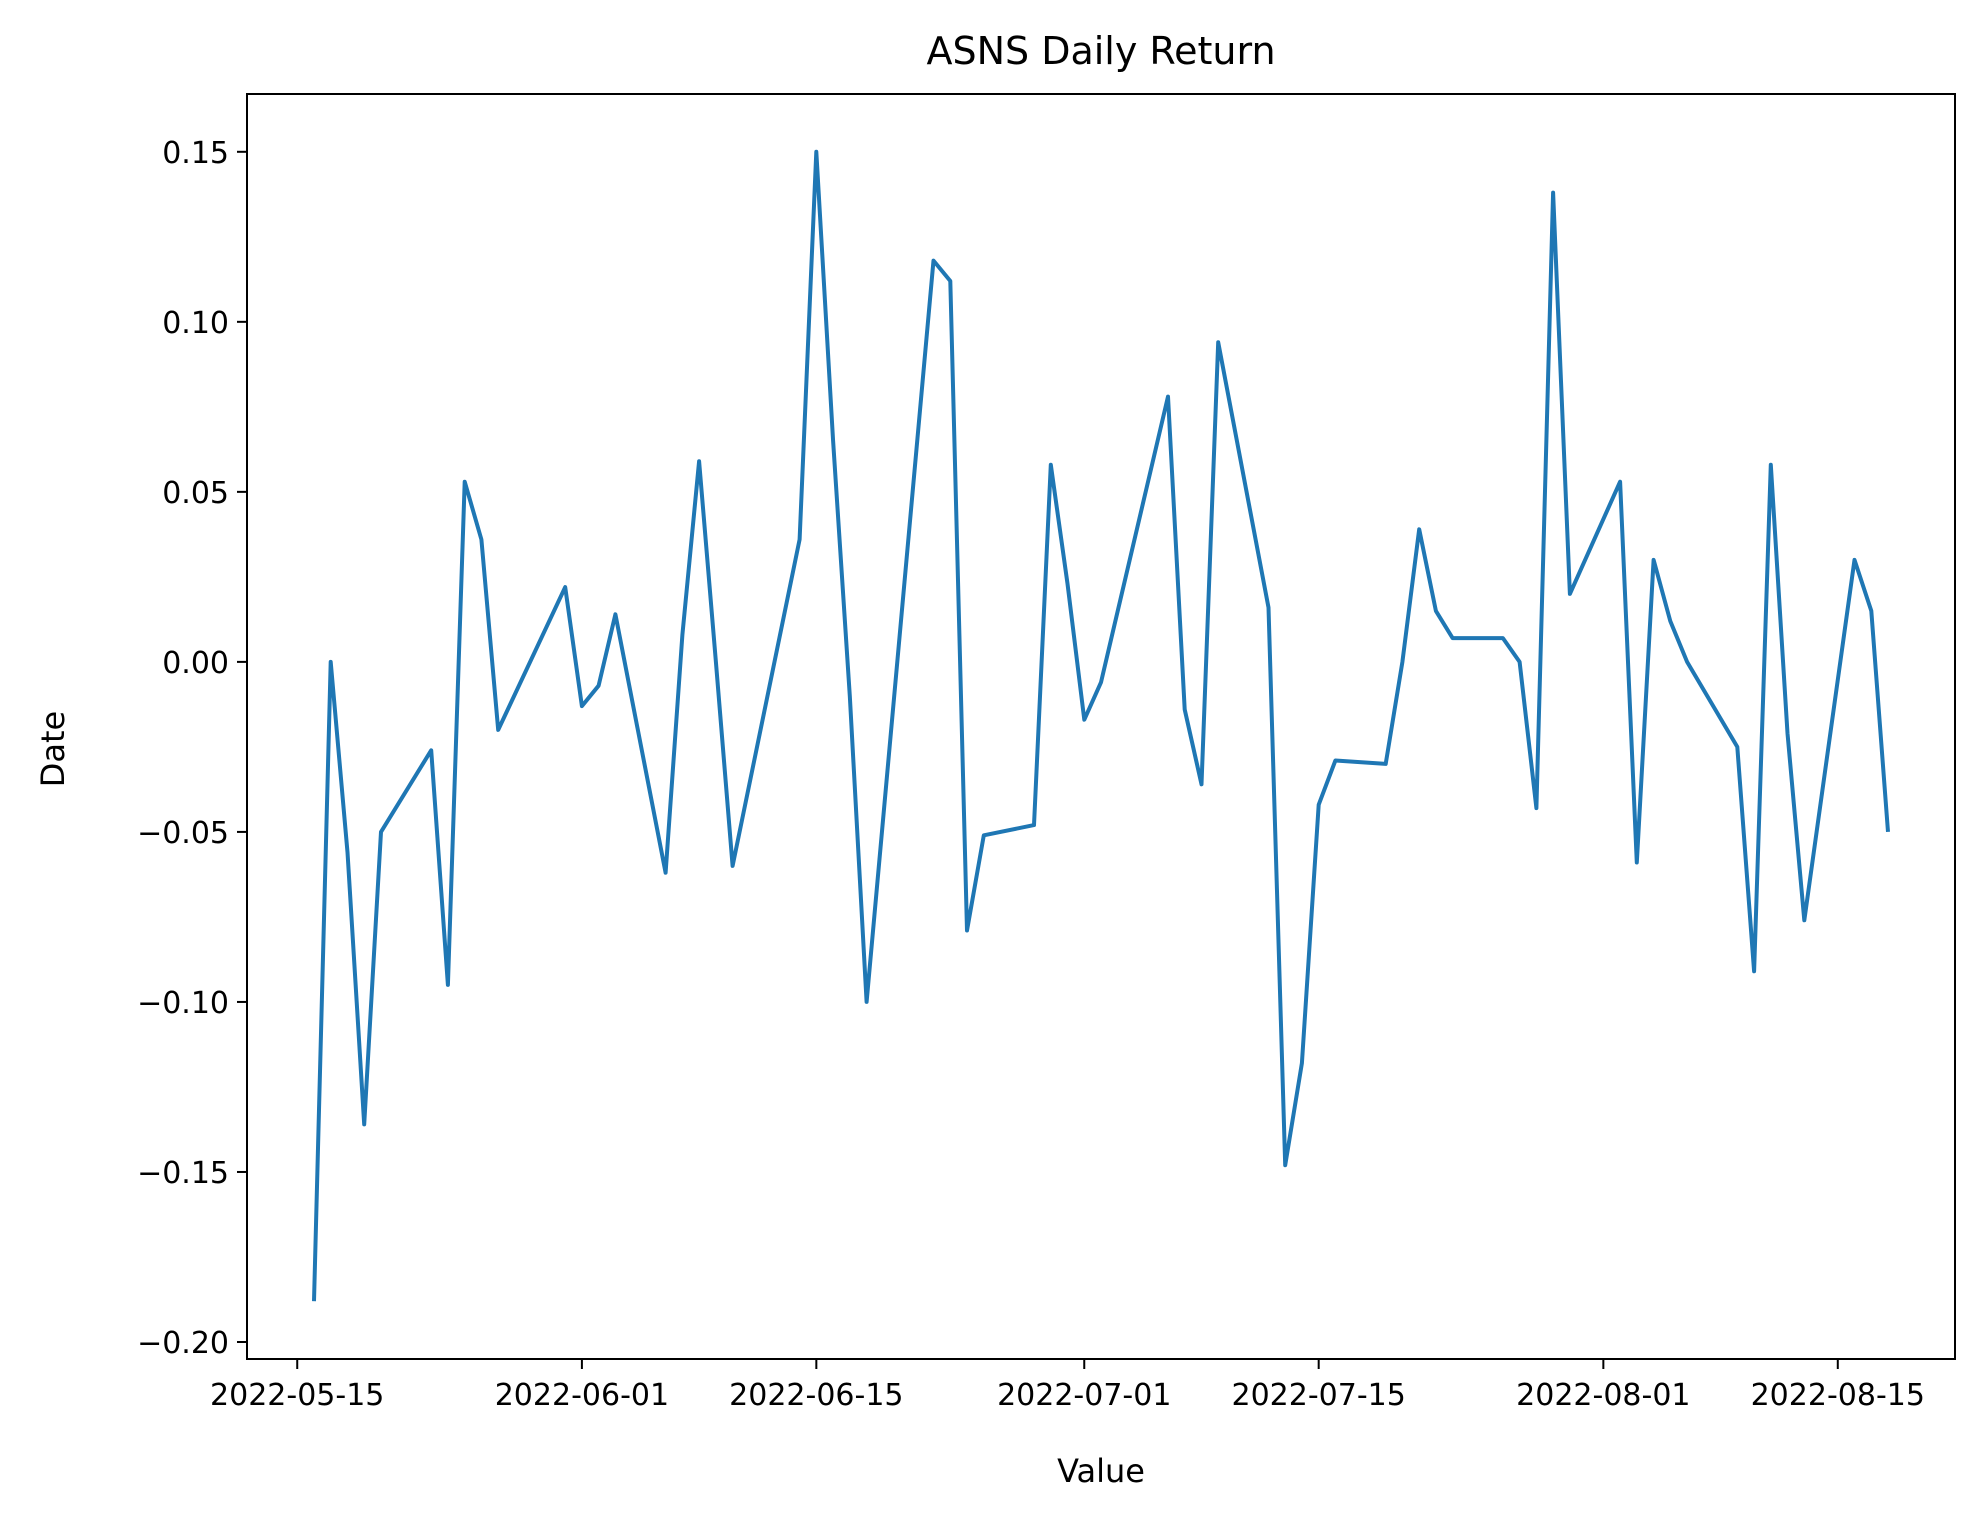  I want to click on y-tick-label: 0.10, so click(195, 323).